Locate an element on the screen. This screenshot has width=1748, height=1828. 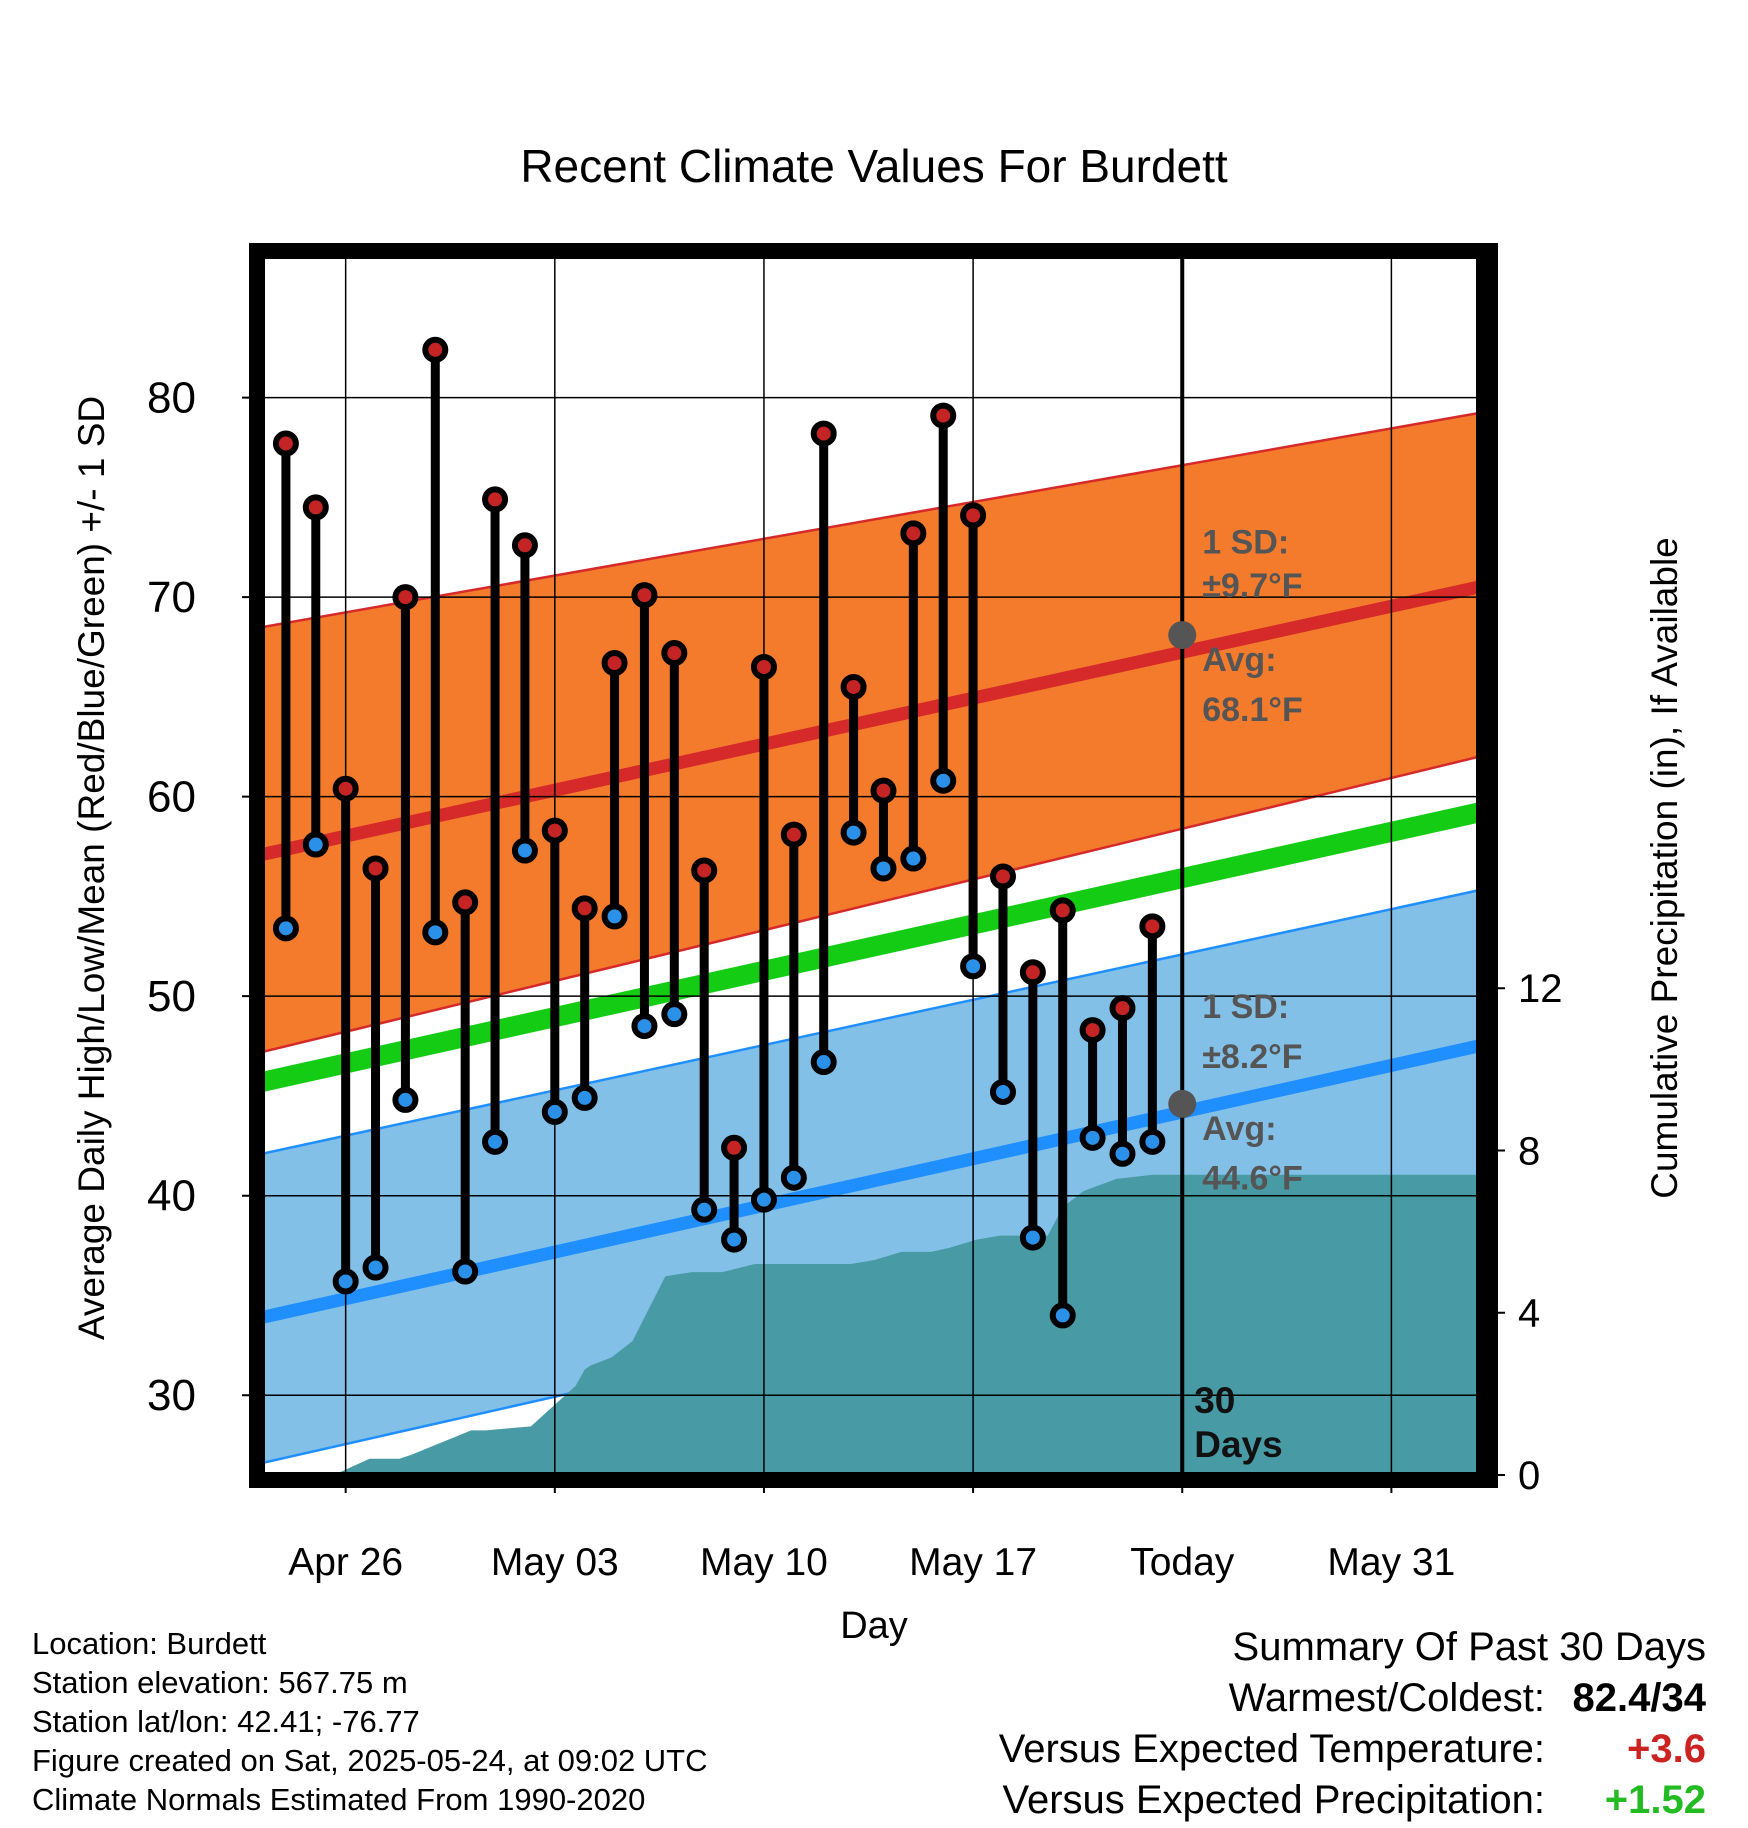
low-avg-today-dot is located at coordinates (1182, 1103).